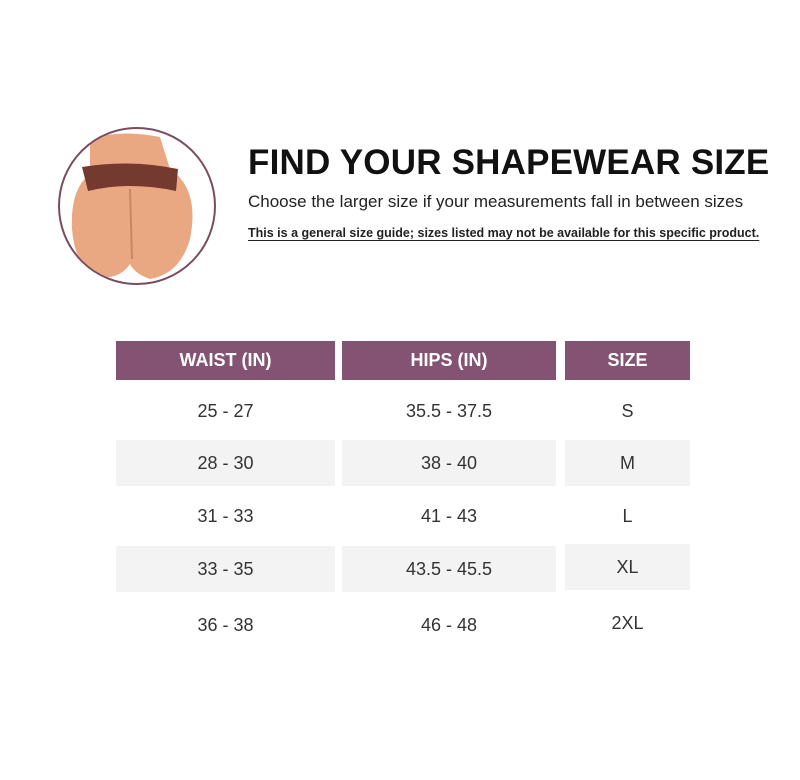  What do you see at coordinates (225, 515) in the screenshot?
I see `waist-cell: 31 - 33` at bounding box center [225, 515].